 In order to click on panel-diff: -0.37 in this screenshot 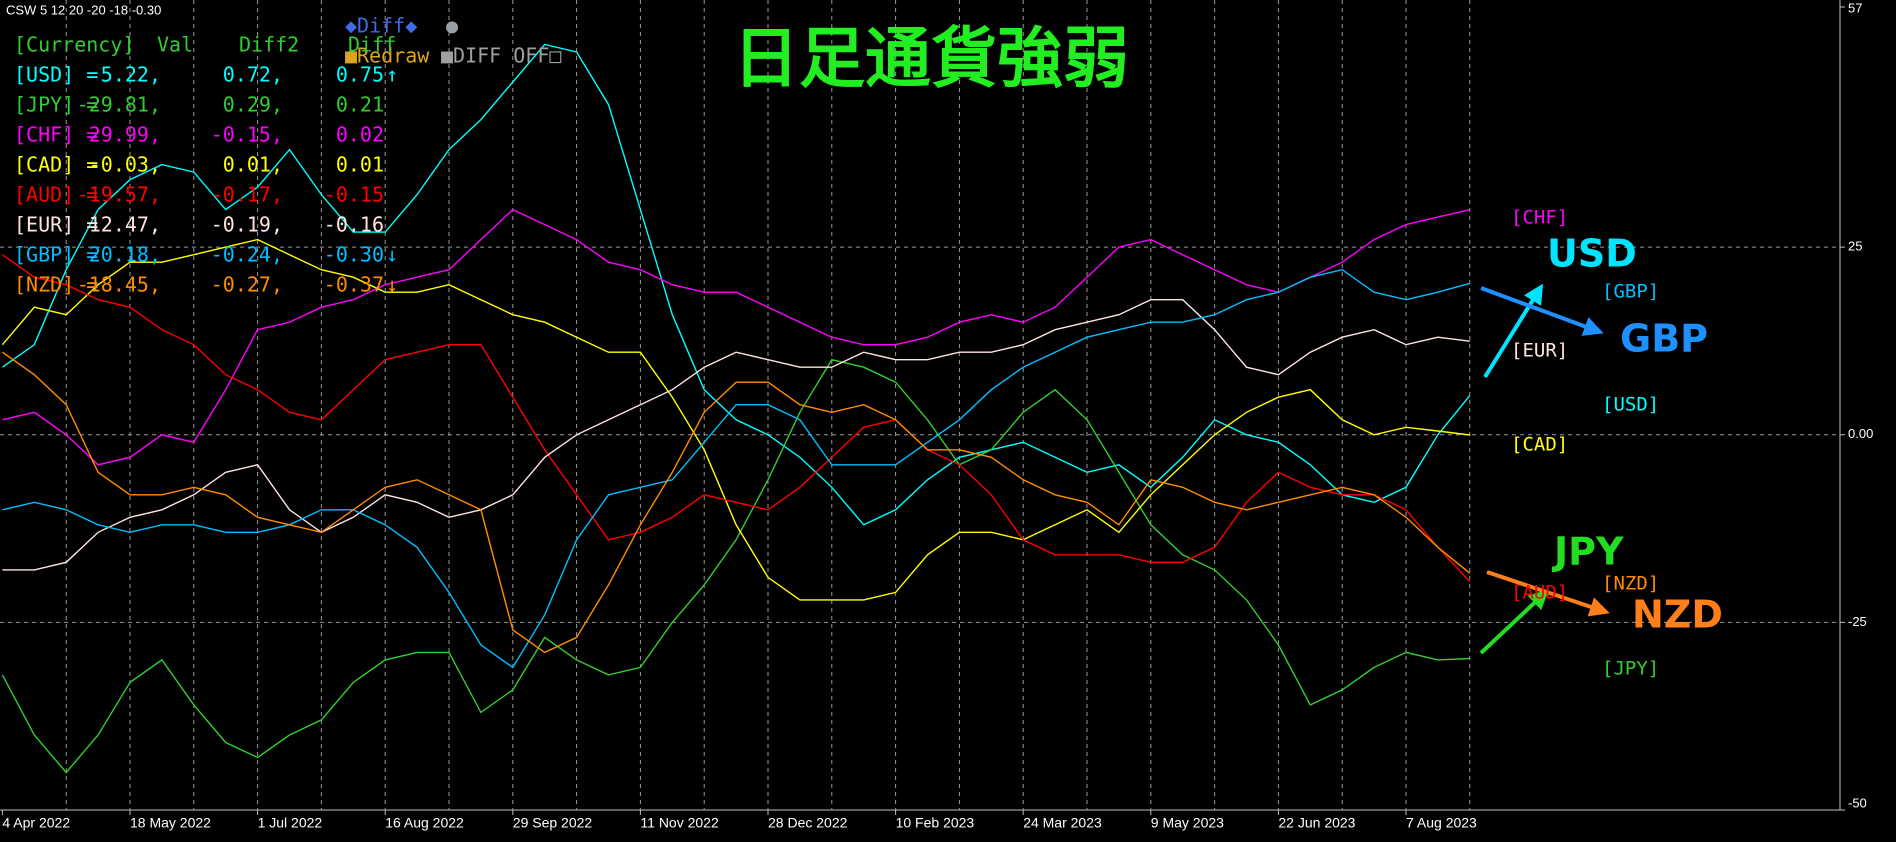, I will do `click(354, 285)`.